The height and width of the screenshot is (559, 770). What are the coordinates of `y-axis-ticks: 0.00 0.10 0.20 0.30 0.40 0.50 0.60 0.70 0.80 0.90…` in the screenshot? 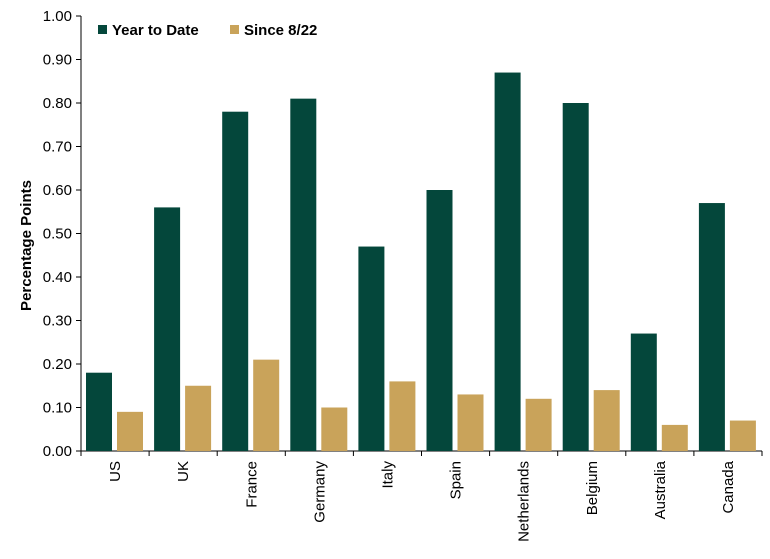 It's located at (62, 234).